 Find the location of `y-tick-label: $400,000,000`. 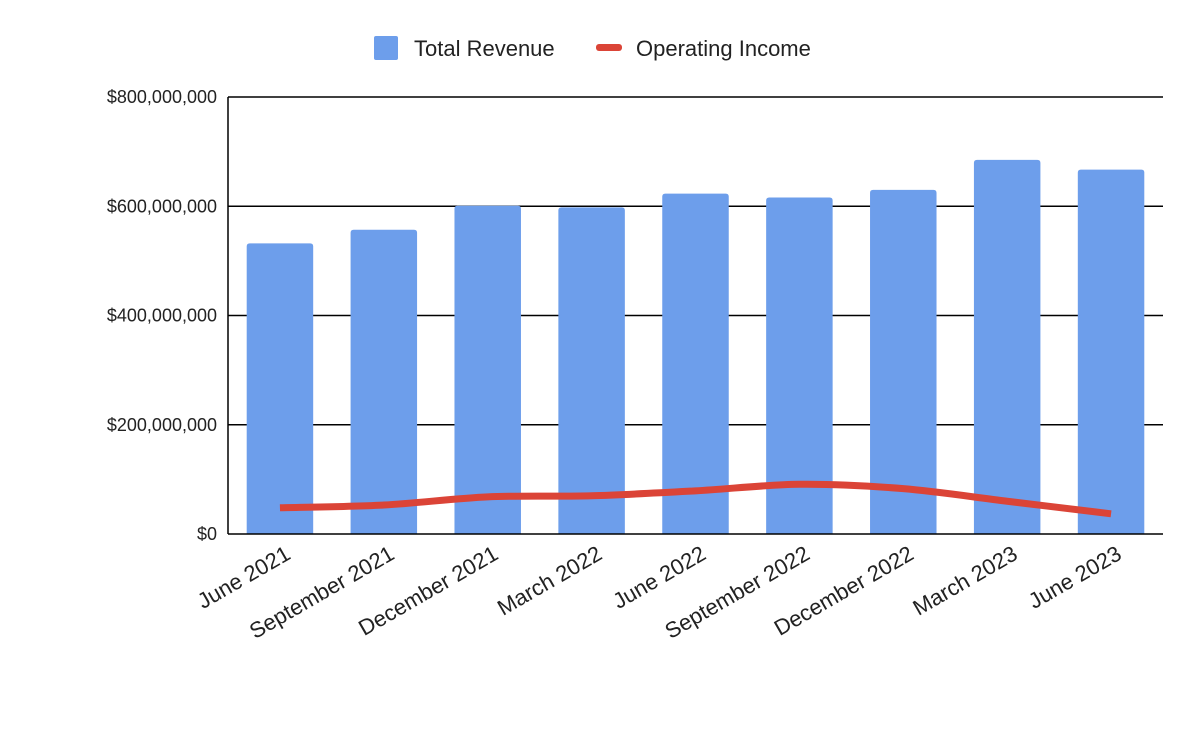

y-tick-label: $400,000,000 is located at coordinates (162, 316).